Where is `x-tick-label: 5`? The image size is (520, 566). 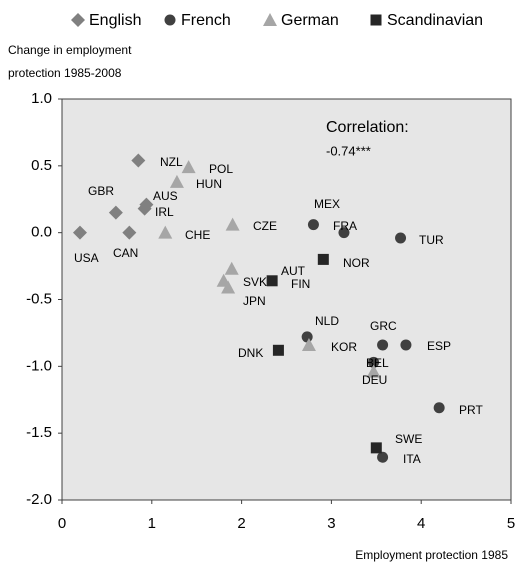 x-tick-label: 5 is located at coordinates (511, 523).